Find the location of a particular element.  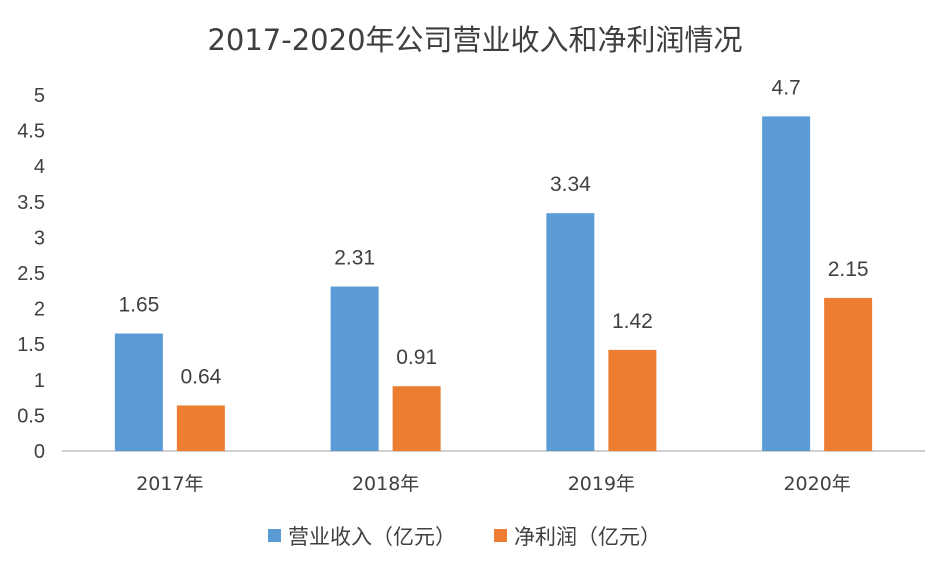

data-label: 4.7 is located at coordinates (786, 87).